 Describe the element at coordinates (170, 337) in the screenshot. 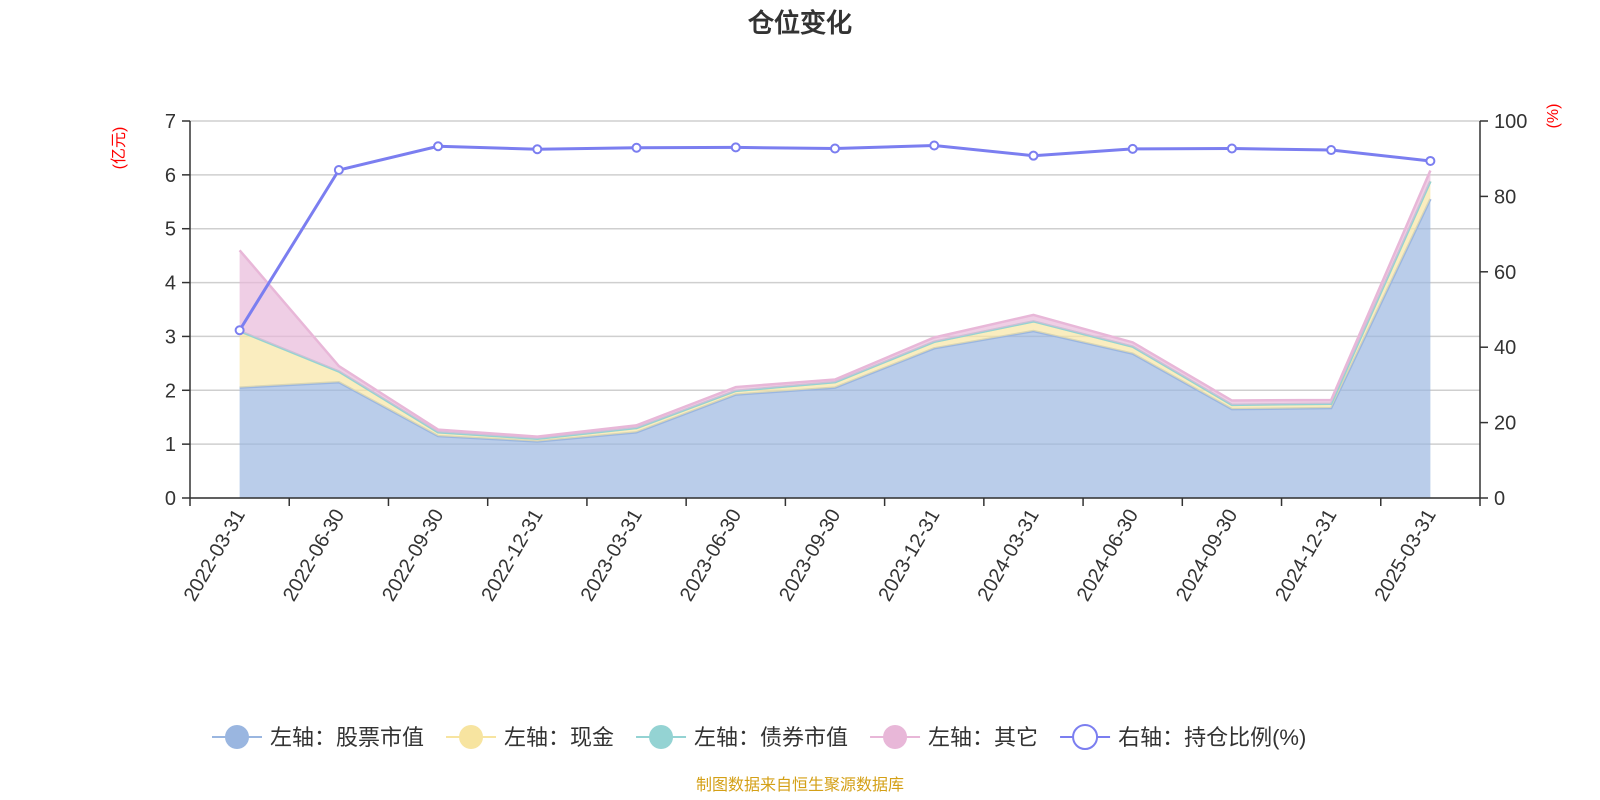

I see `left-tick-label: 3` at that location.